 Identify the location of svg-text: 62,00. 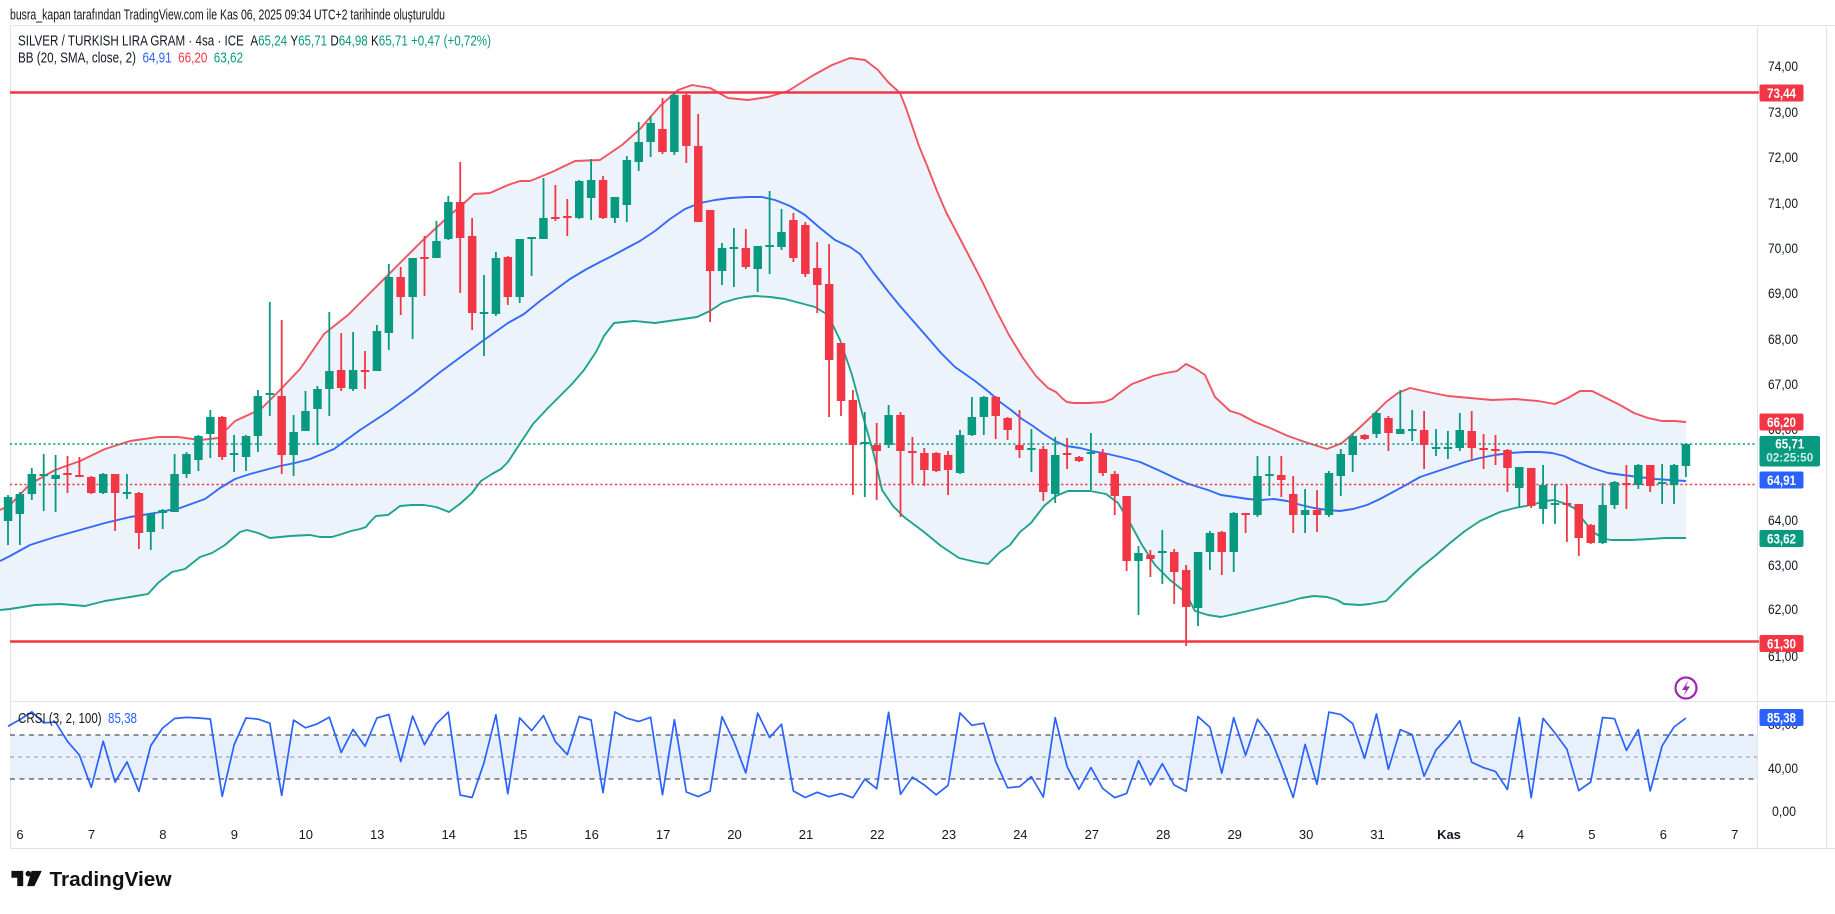
(1783, 609).